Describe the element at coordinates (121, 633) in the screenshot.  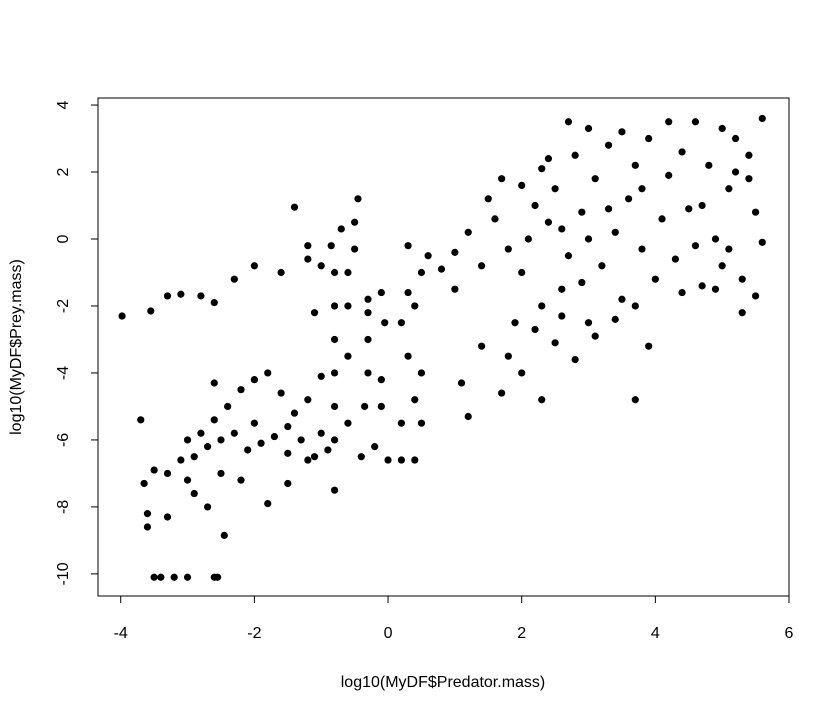
I see `x-tick-label: -4` at that location.